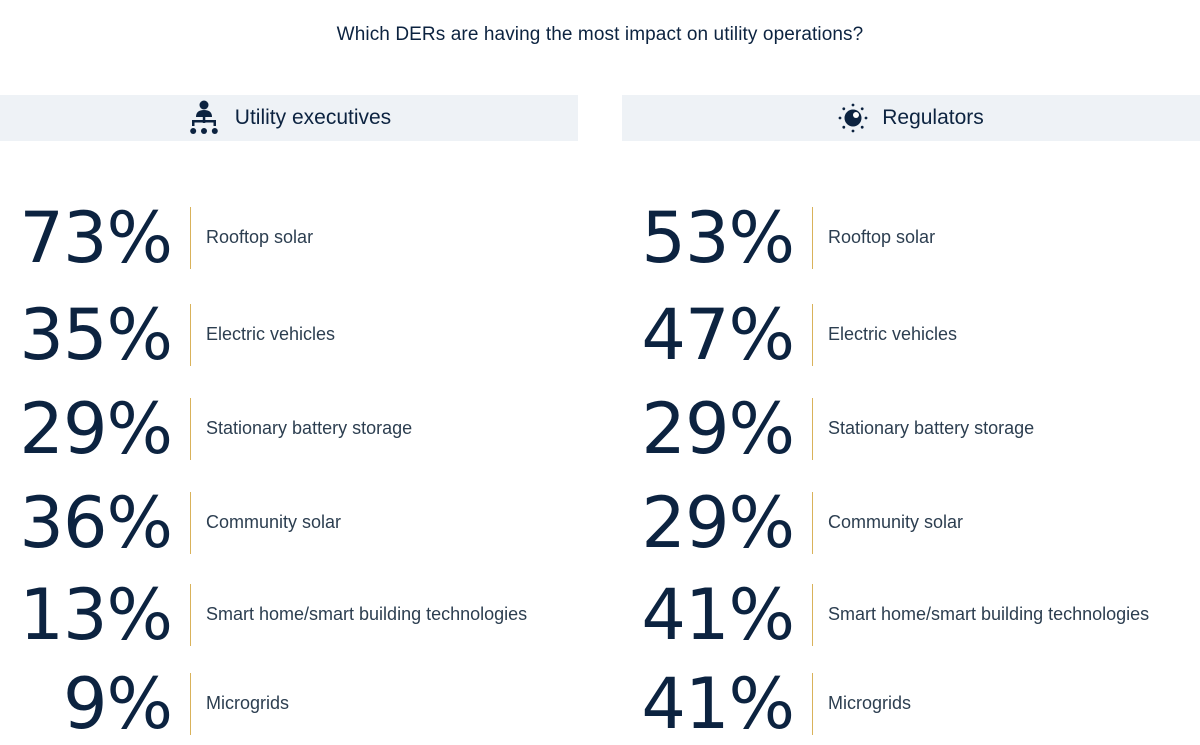 The width and height of the screenshot is (1200, 745). Describe the element at coordinates (853, 118) in the screenshot. I see `sun-icon` at that location.